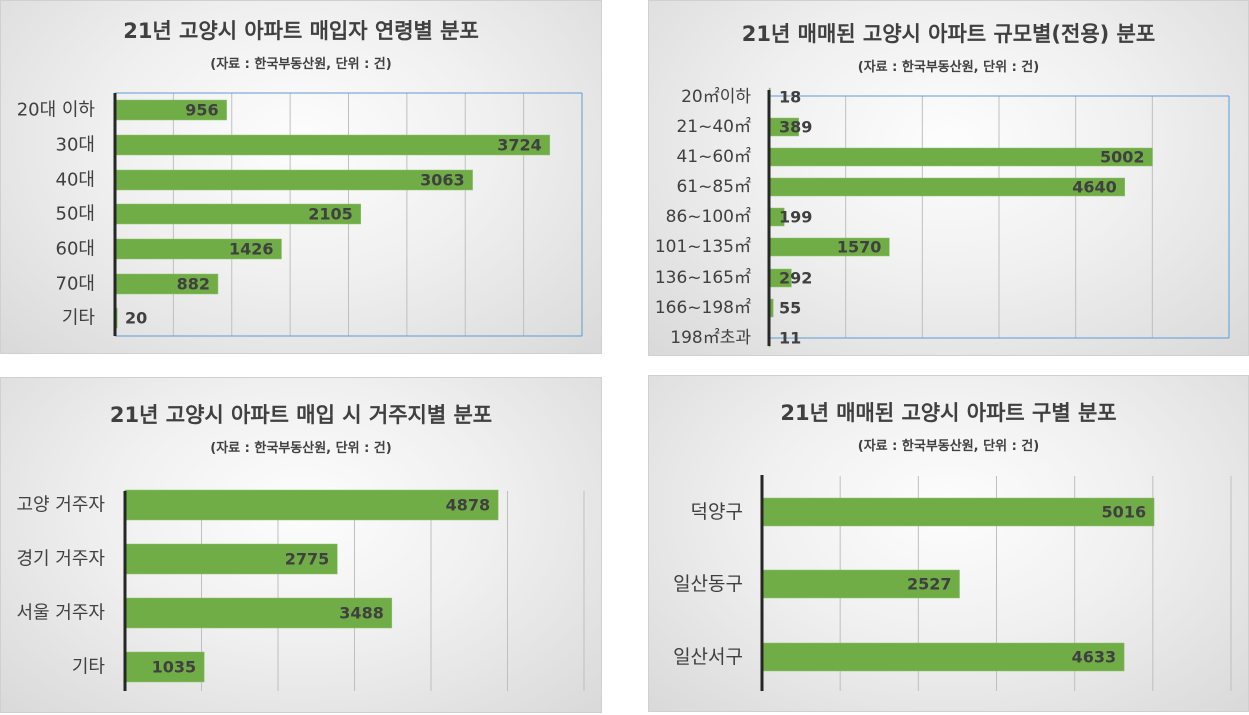  I want to click on data-label: 956, so click(201, 110).